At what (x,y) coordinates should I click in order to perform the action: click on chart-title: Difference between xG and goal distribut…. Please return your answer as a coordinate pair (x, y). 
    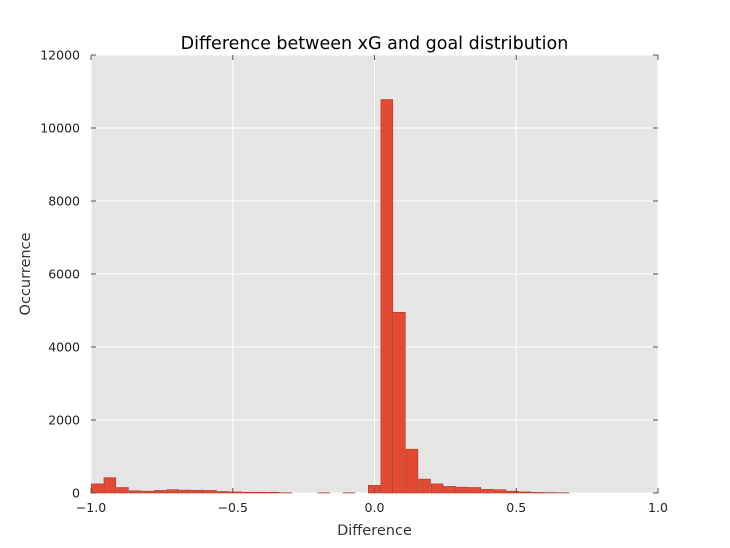
    Looking at the image, I should click on (375, 44).